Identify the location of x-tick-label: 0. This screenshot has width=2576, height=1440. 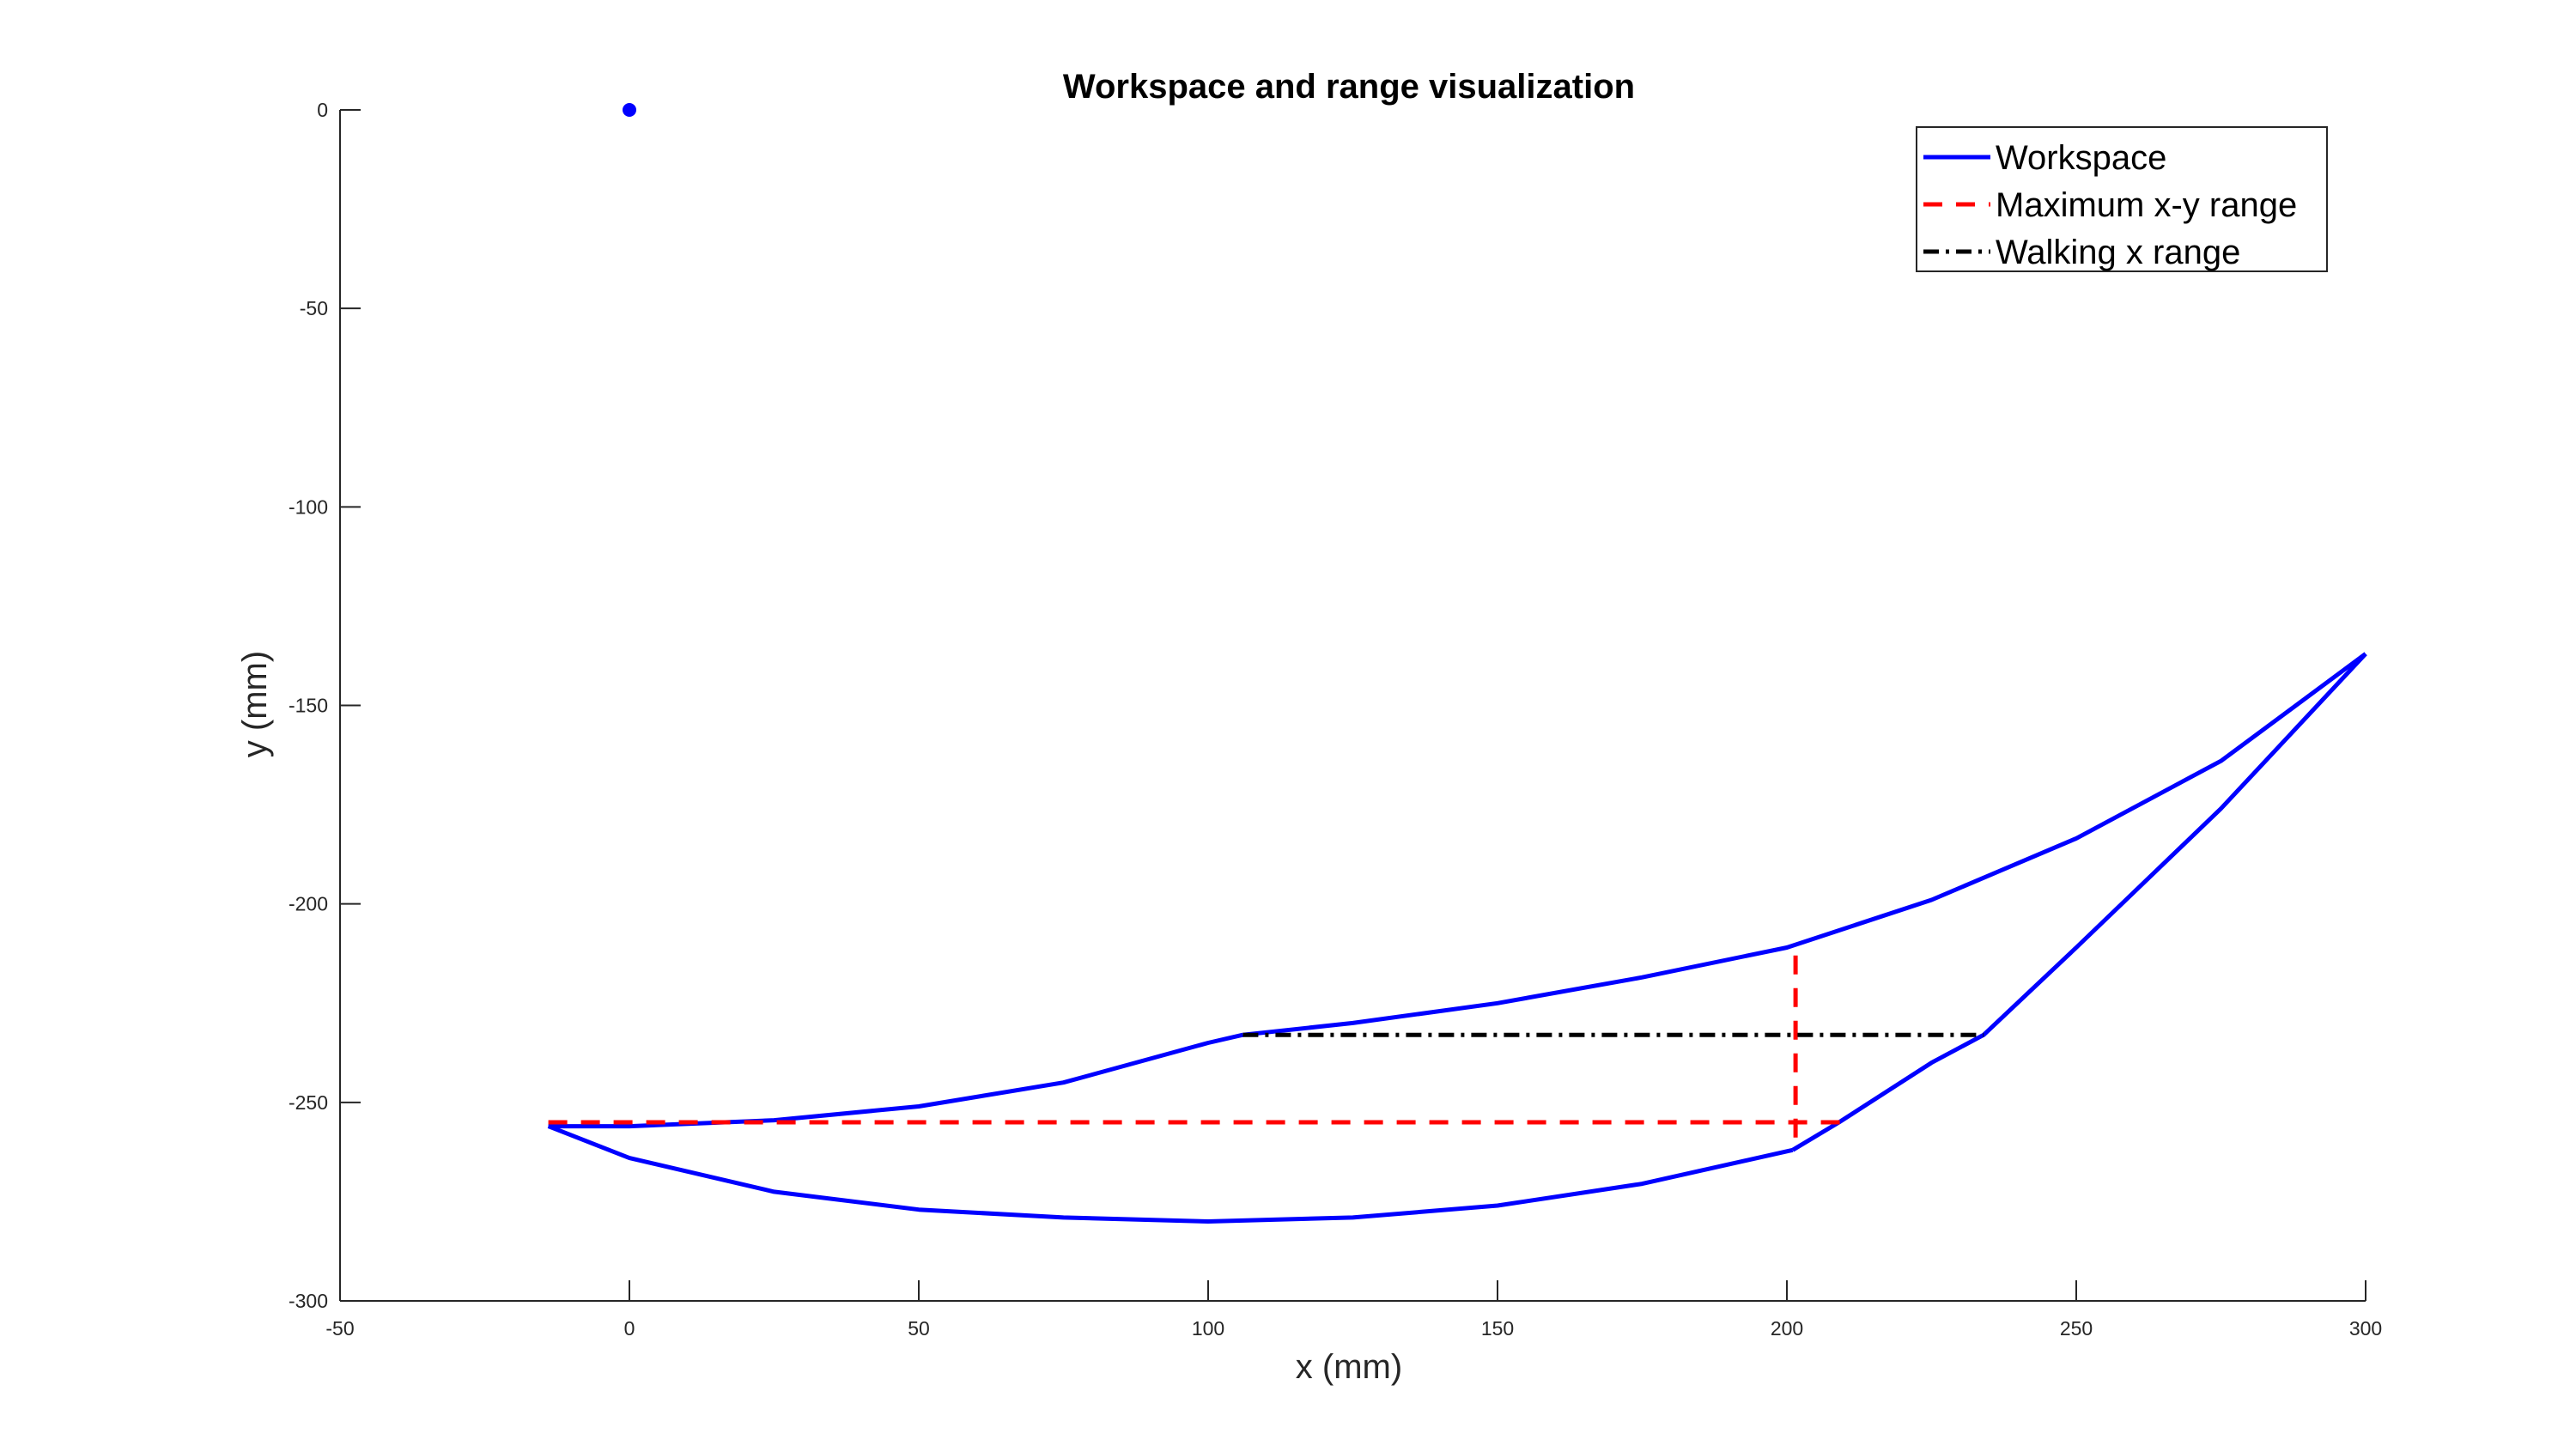
(629, 1328).